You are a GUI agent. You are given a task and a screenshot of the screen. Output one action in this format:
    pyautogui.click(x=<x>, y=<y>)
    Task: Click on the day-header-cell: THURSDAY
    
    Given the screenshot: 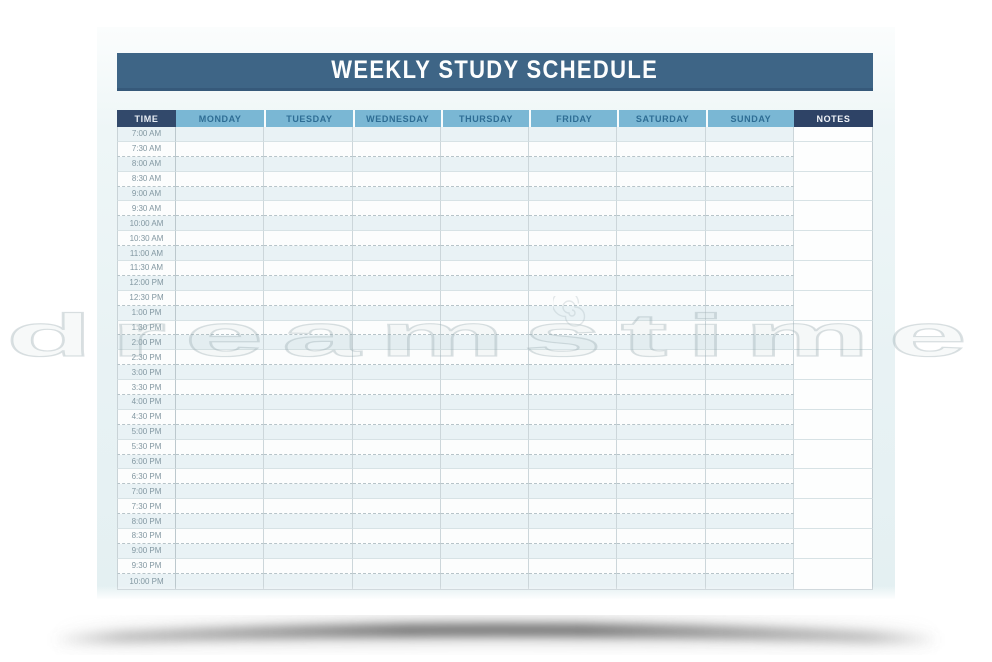 What is the action you would take?
    pyautogui.click(x=485, y=118)
    